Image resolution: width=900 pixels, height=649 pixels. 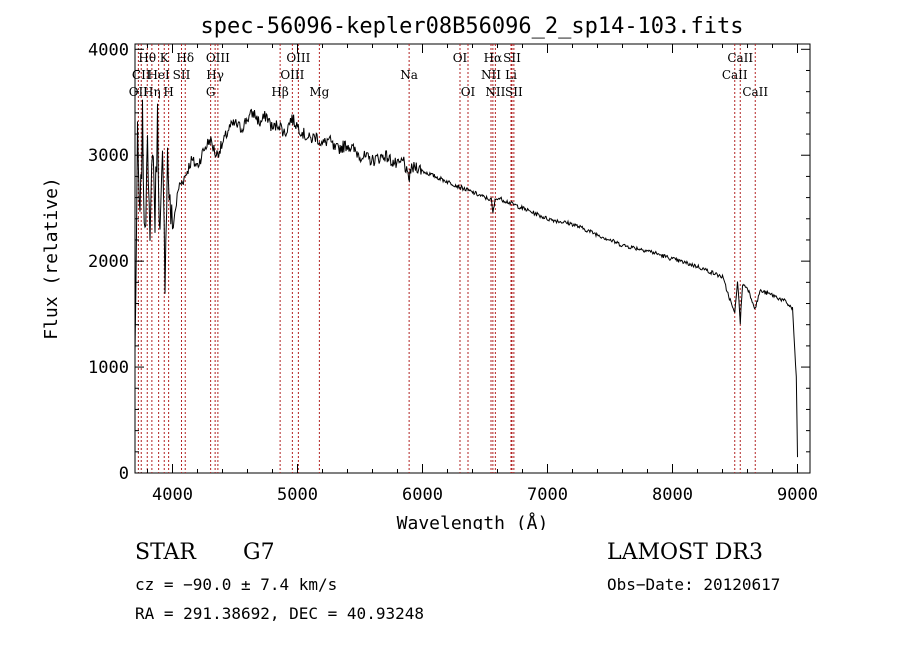 What do you see at coordinates (158, 75) in the screenshot?
I see `line-label: HeI` at bounding box center [158, 75].